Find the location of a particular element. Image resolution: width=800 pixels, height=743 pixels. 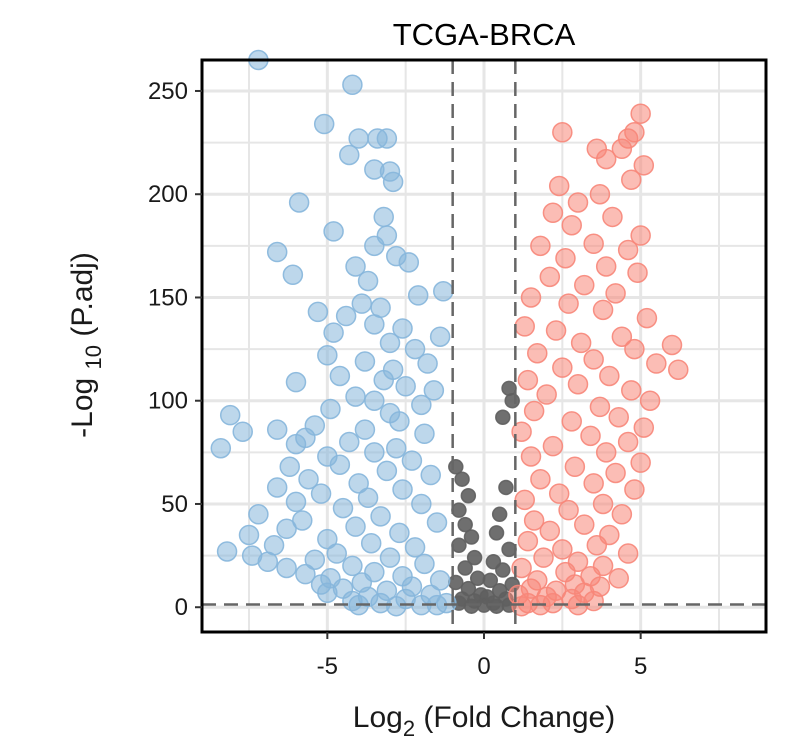

y-tick-label: 200 is located at coordinates (168, 194).